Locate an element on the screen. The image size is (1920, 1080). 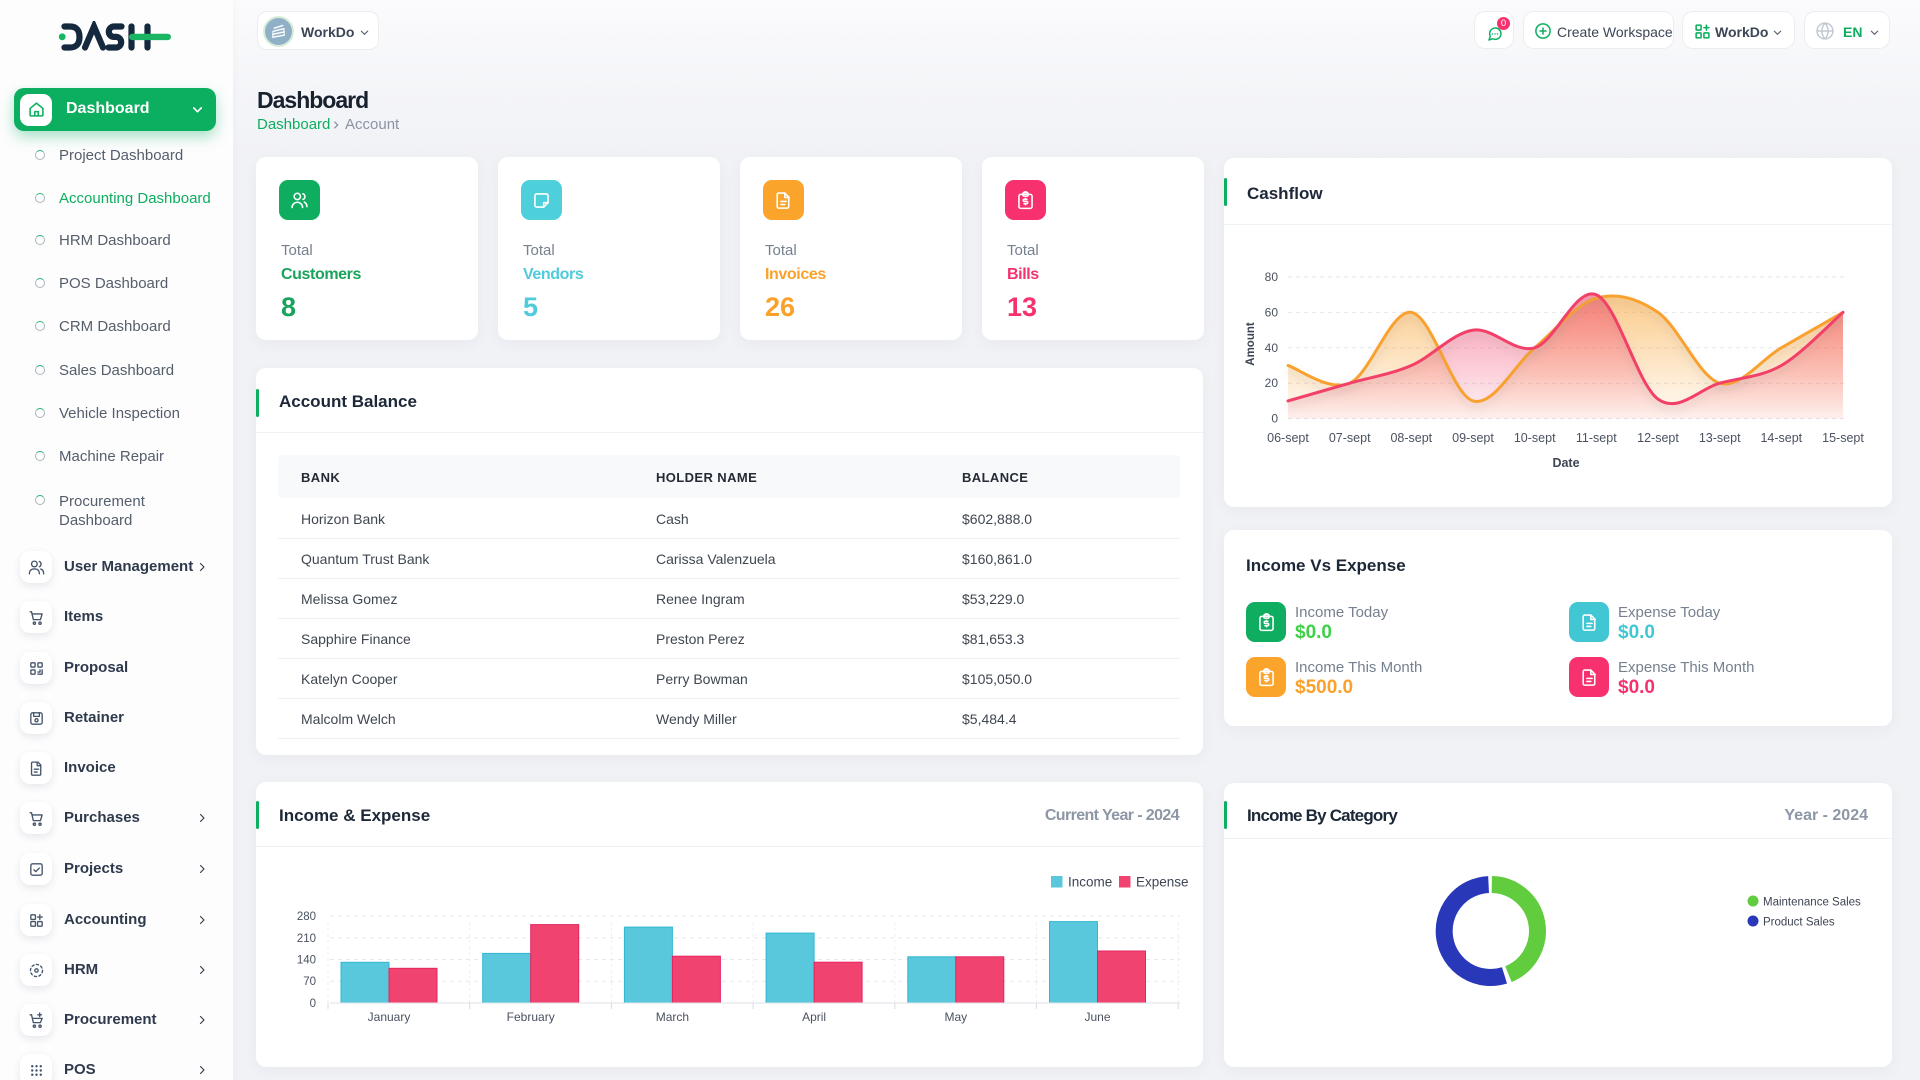
svg-text: 70 is located at coordinates (309, 982).